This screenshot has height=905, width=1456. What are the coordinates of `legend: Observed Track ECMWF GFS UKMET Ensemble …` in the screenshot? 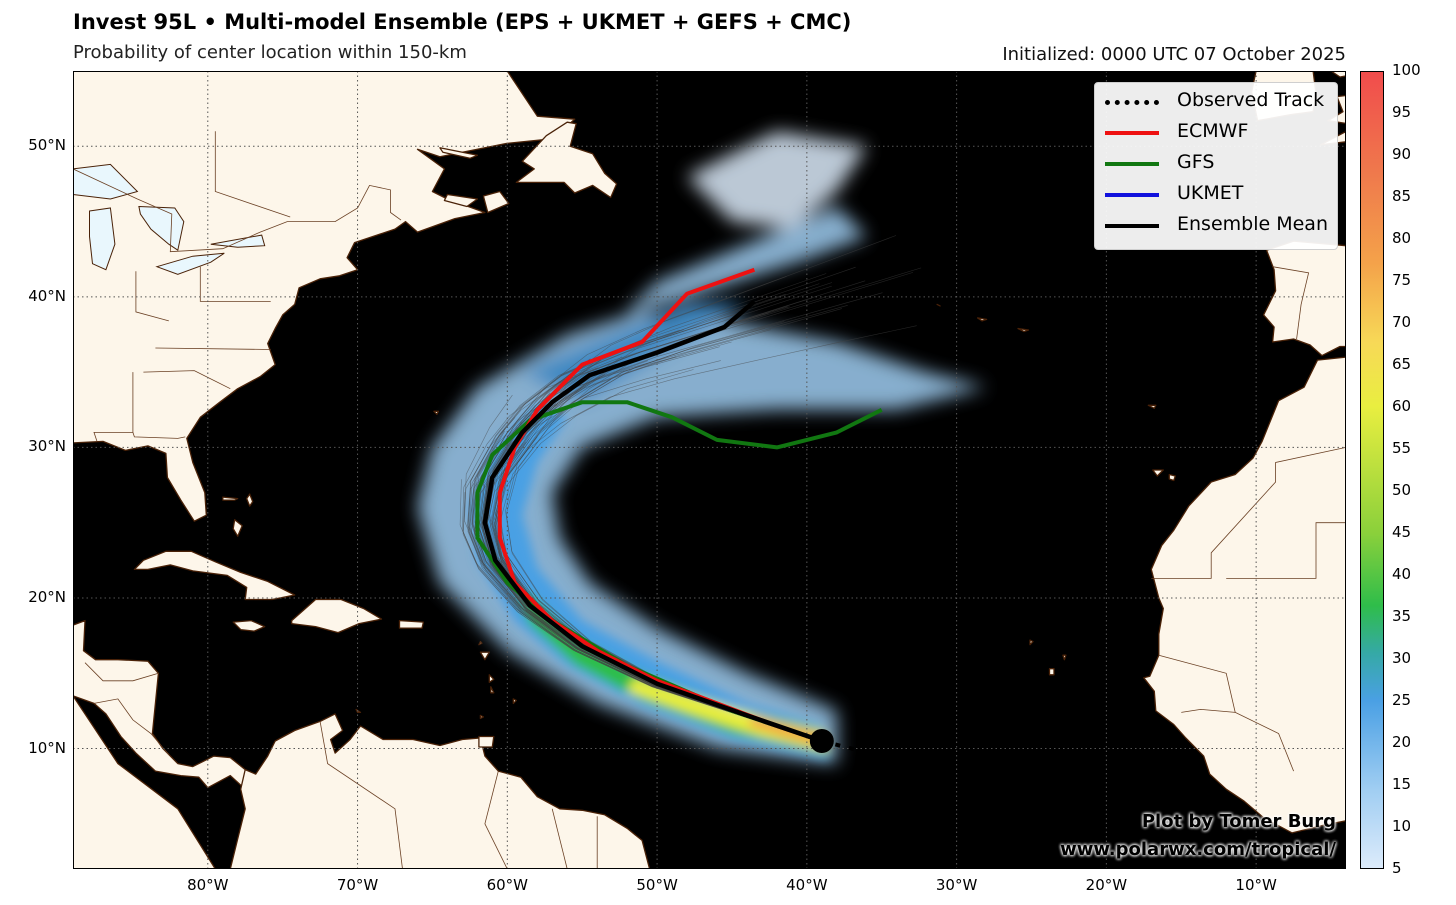 It's located at (1216, 166).